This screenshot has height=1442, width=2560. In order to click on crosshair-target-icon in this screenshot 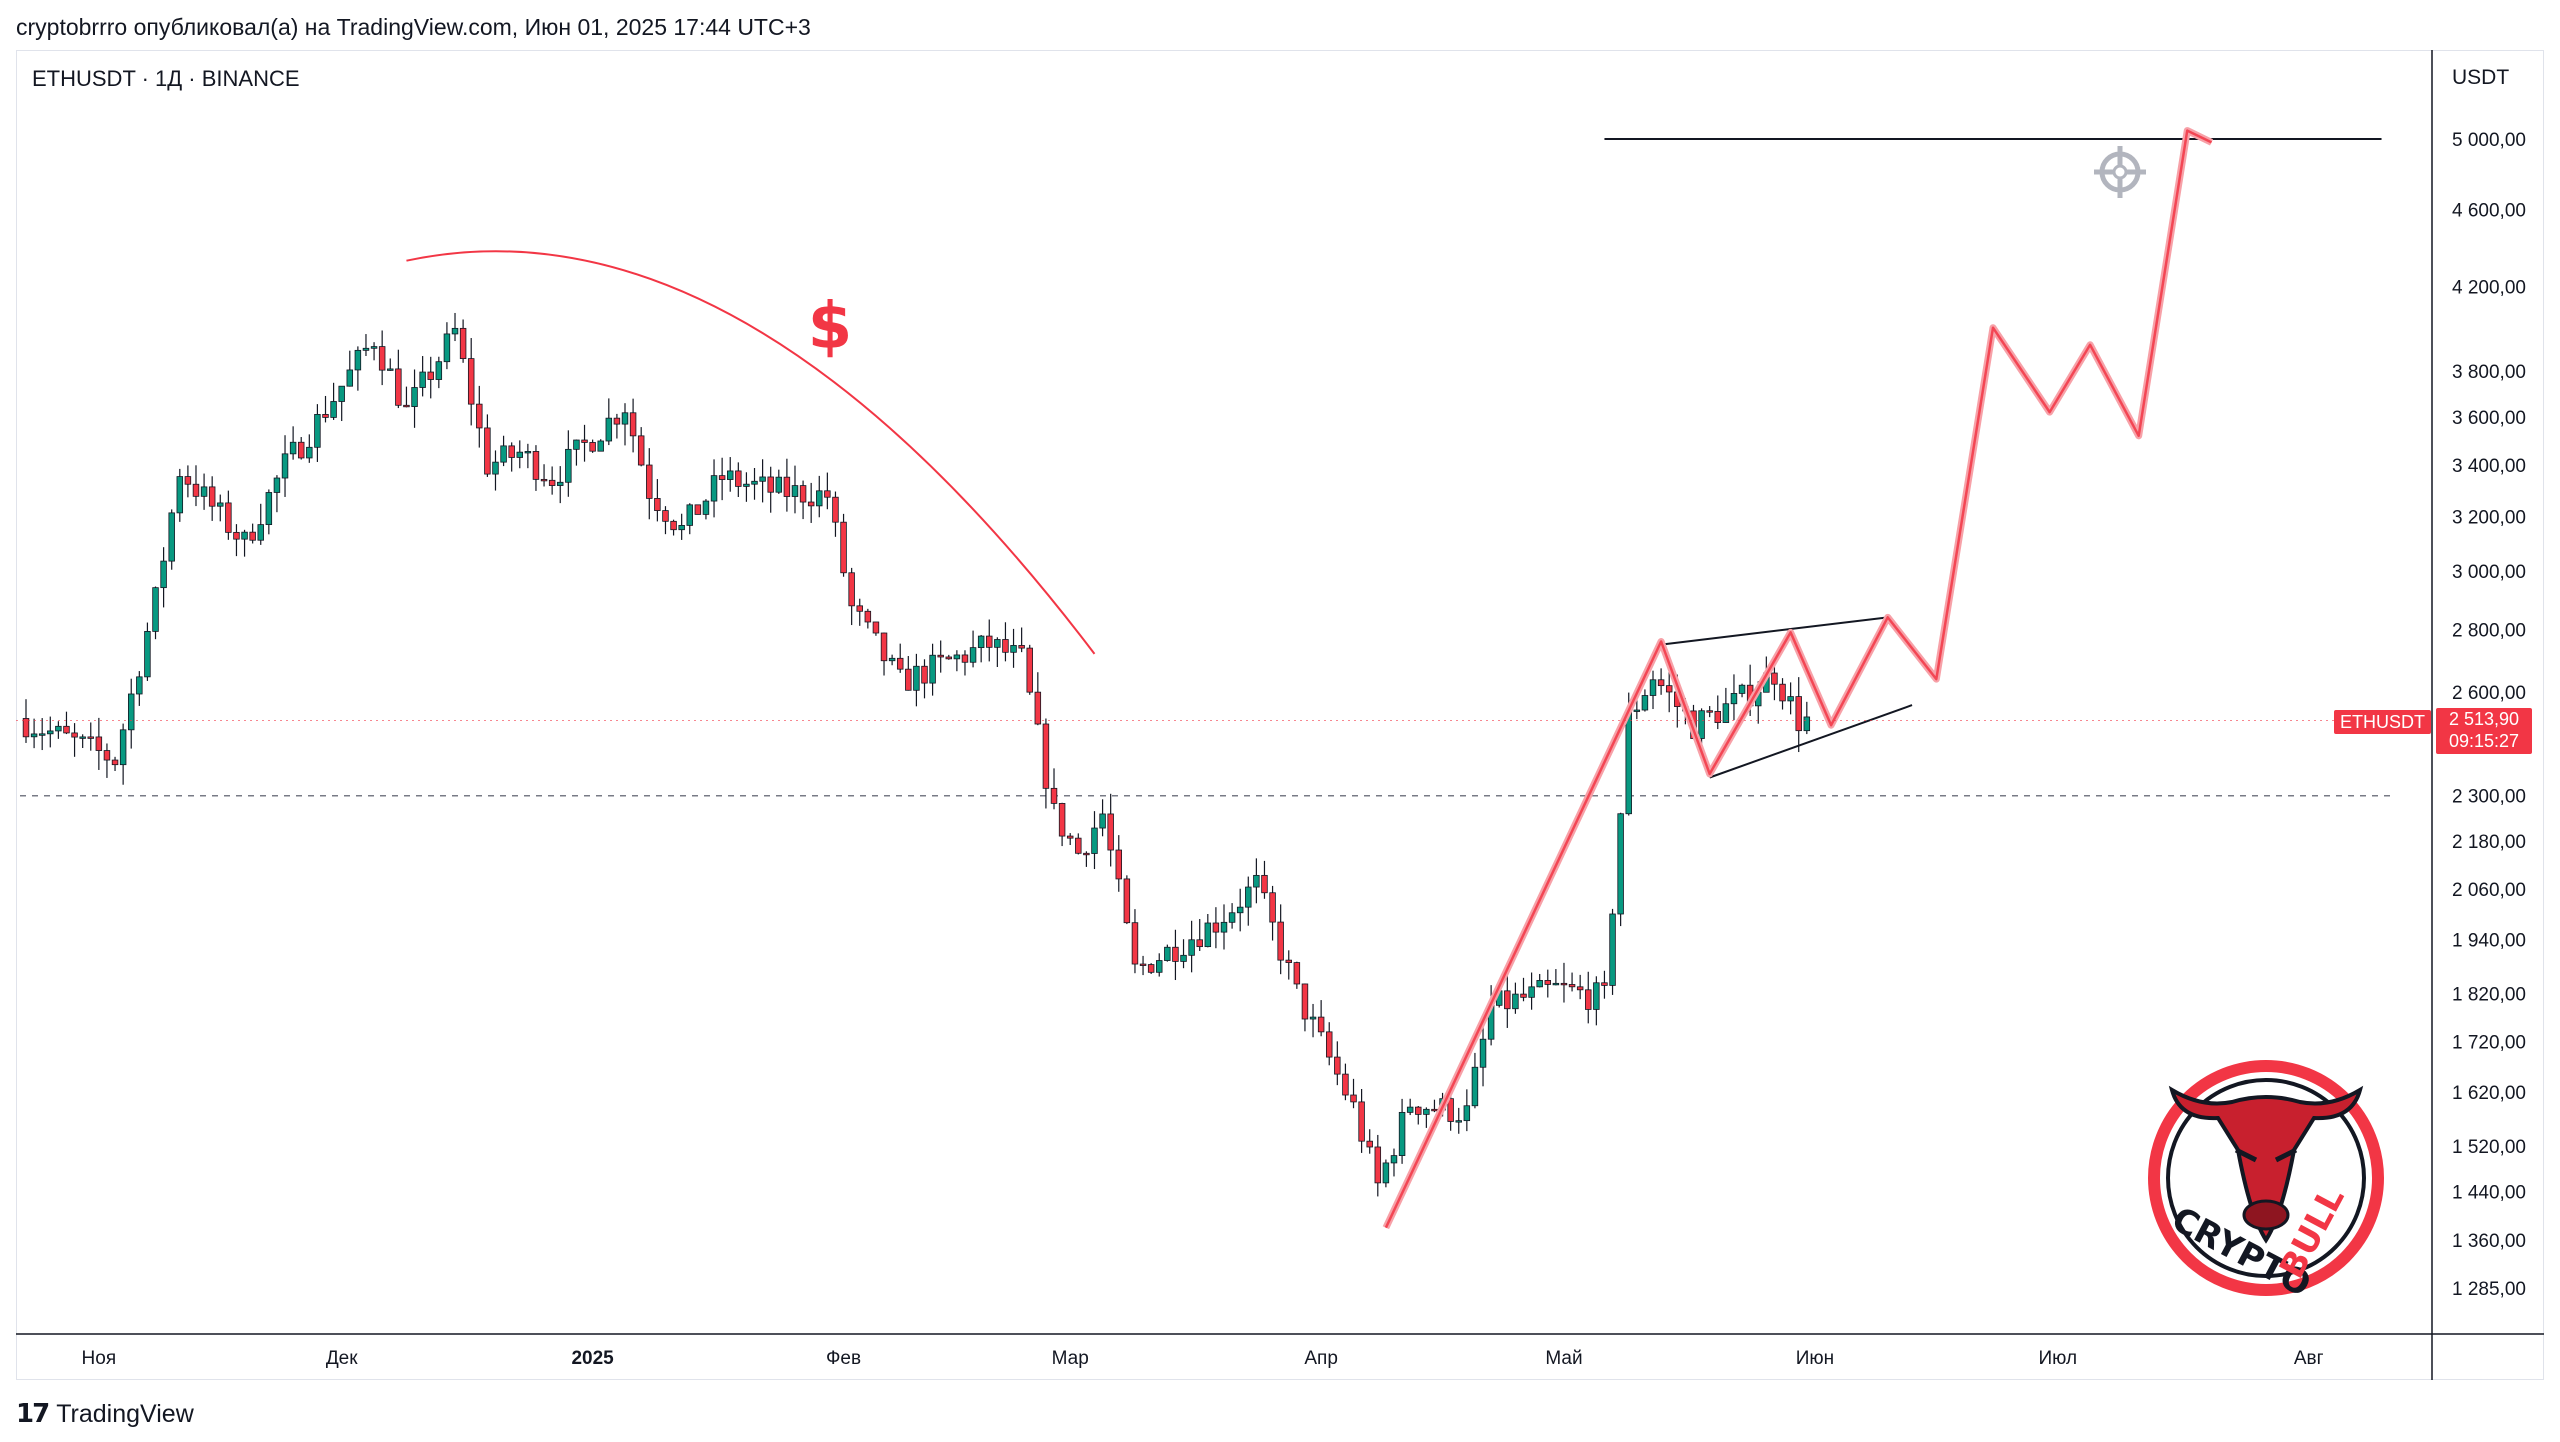, I will do `click(2120, 172)`.